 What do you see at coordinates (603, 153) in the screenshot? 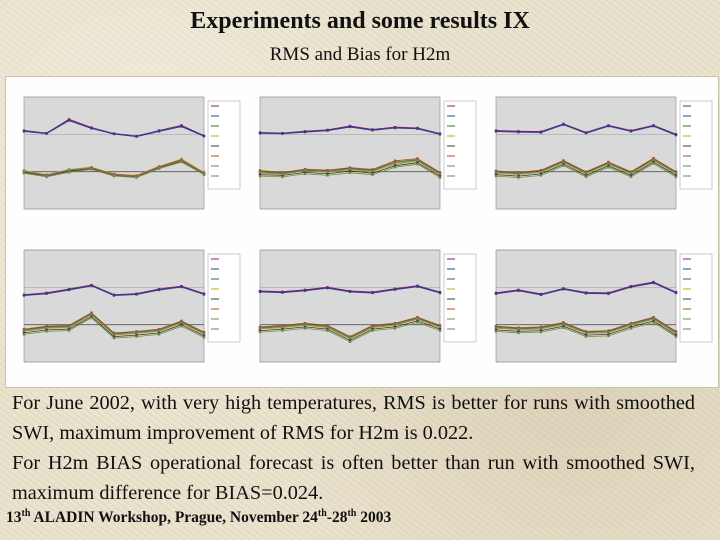
I see `chart-3-svg` at bounding box center [603, 153].